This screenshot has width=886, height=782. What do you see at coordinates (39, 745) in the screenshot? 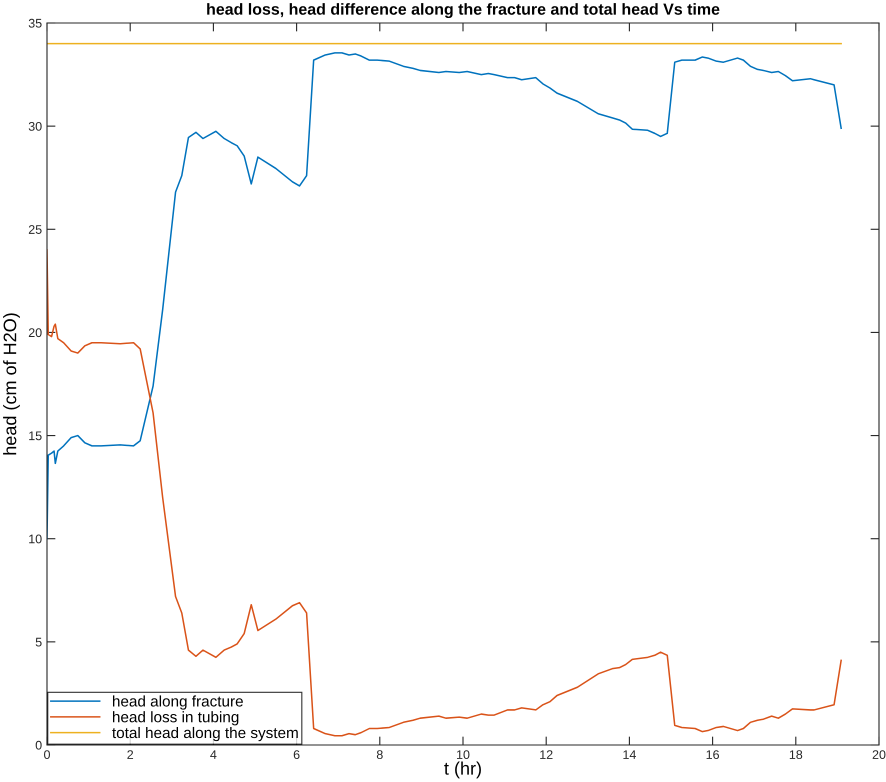
I see `y-tick-label: 0` at bounding box center [39, 745].